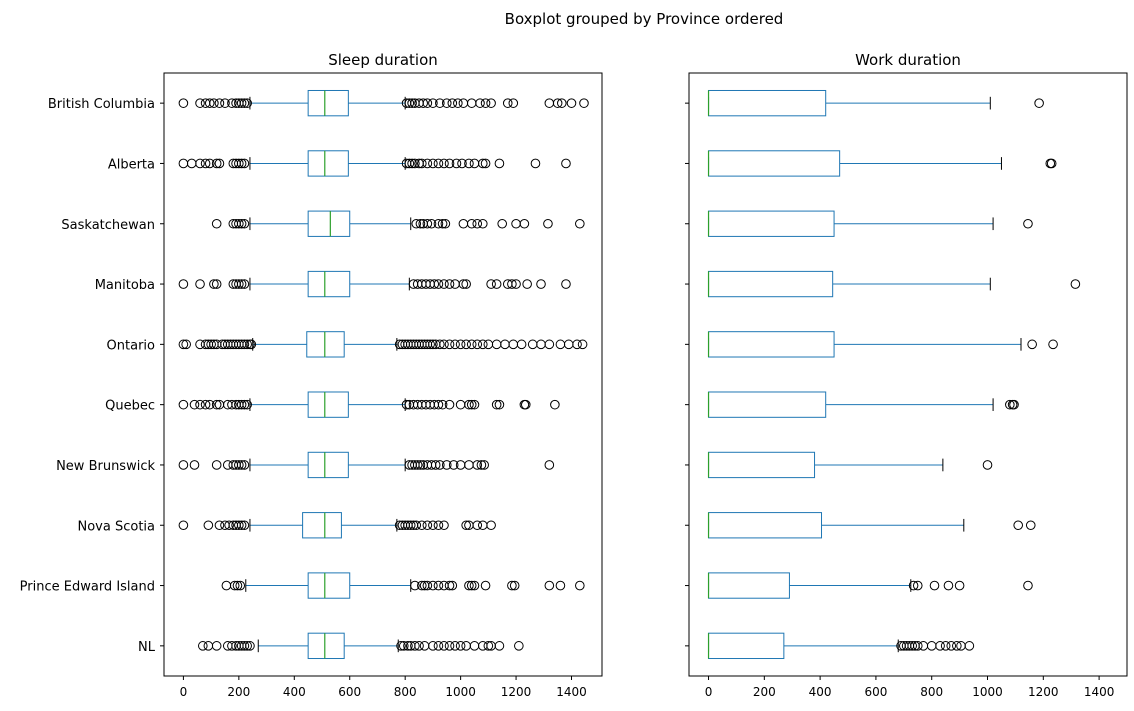 This screenshot has width=1134, height=711. I want to click on box-nl, so click(361, 646).